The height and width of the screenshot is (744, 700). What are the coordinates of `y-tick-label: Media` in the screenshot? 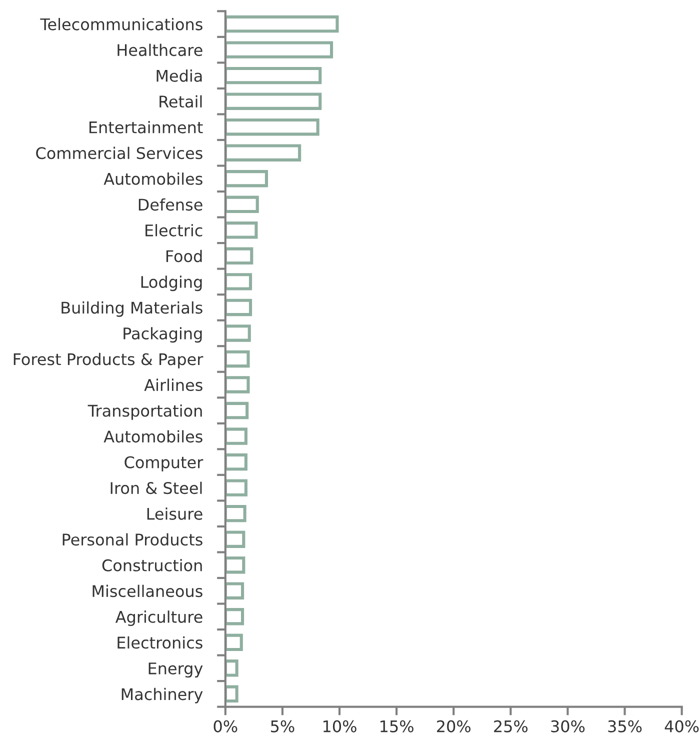 It's located at (179, 76).